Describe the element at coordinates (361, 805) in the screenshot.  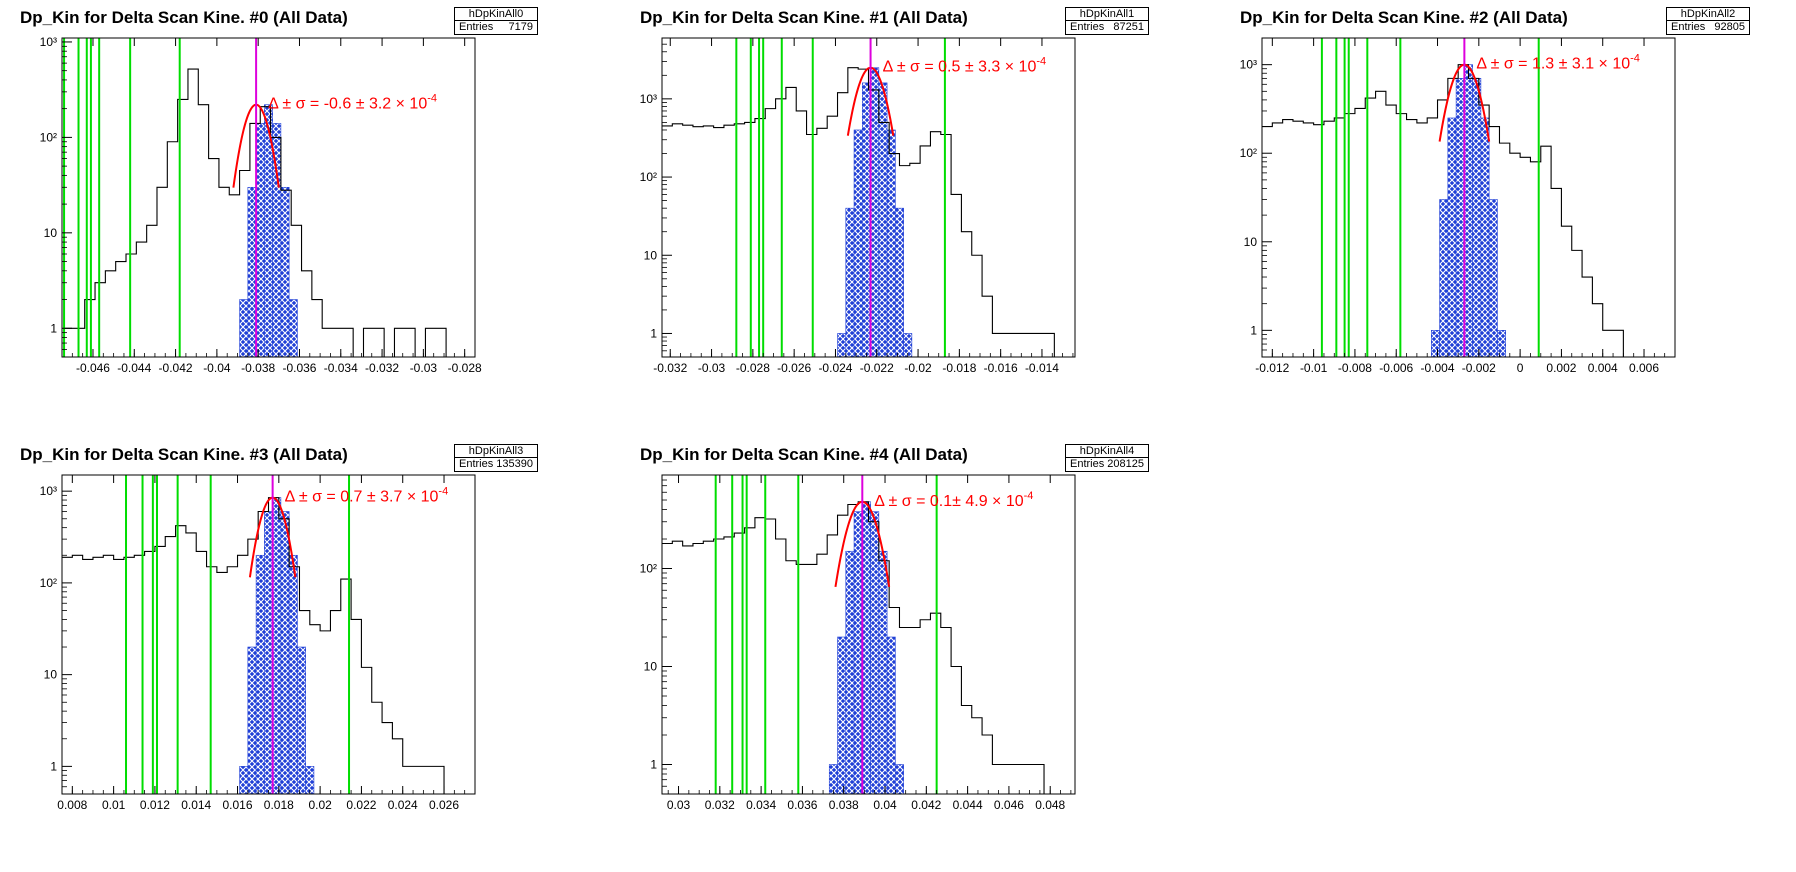
I see `x-tick-label: 0.022` at that location.